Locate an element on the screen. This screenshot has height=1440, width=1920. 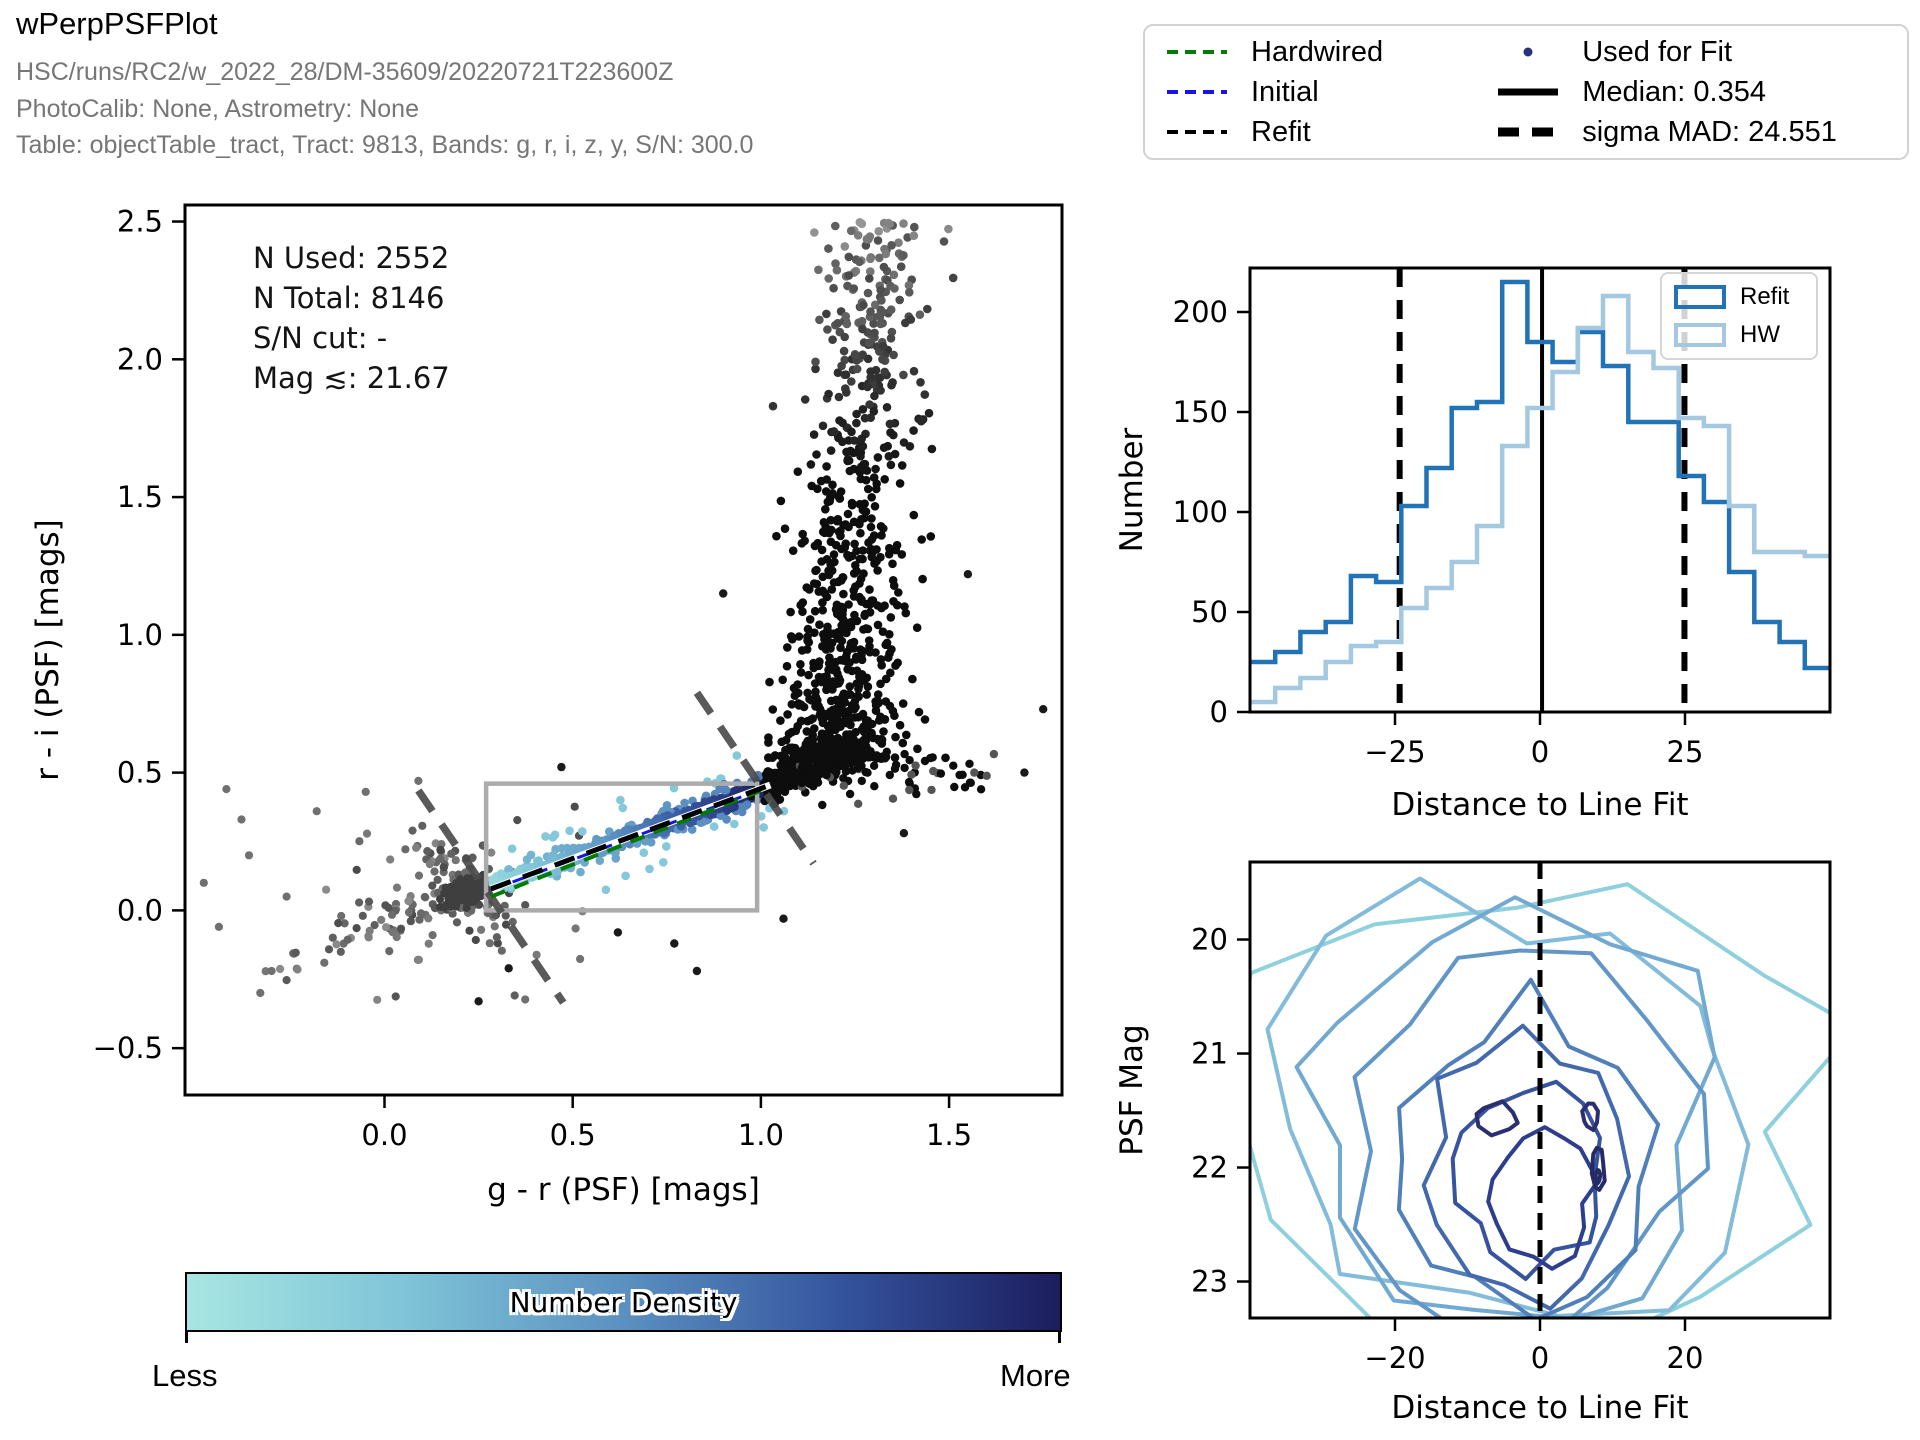
colorbar-tick-left is located at coordinates (186, 1337).